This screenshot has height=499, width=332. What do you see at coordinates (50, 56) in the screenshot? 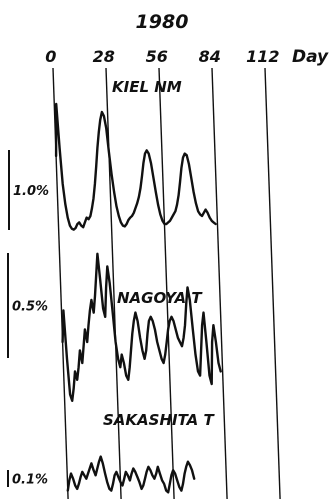
I see `x-tick-label-0: 0` at bounding box center [50, 56].